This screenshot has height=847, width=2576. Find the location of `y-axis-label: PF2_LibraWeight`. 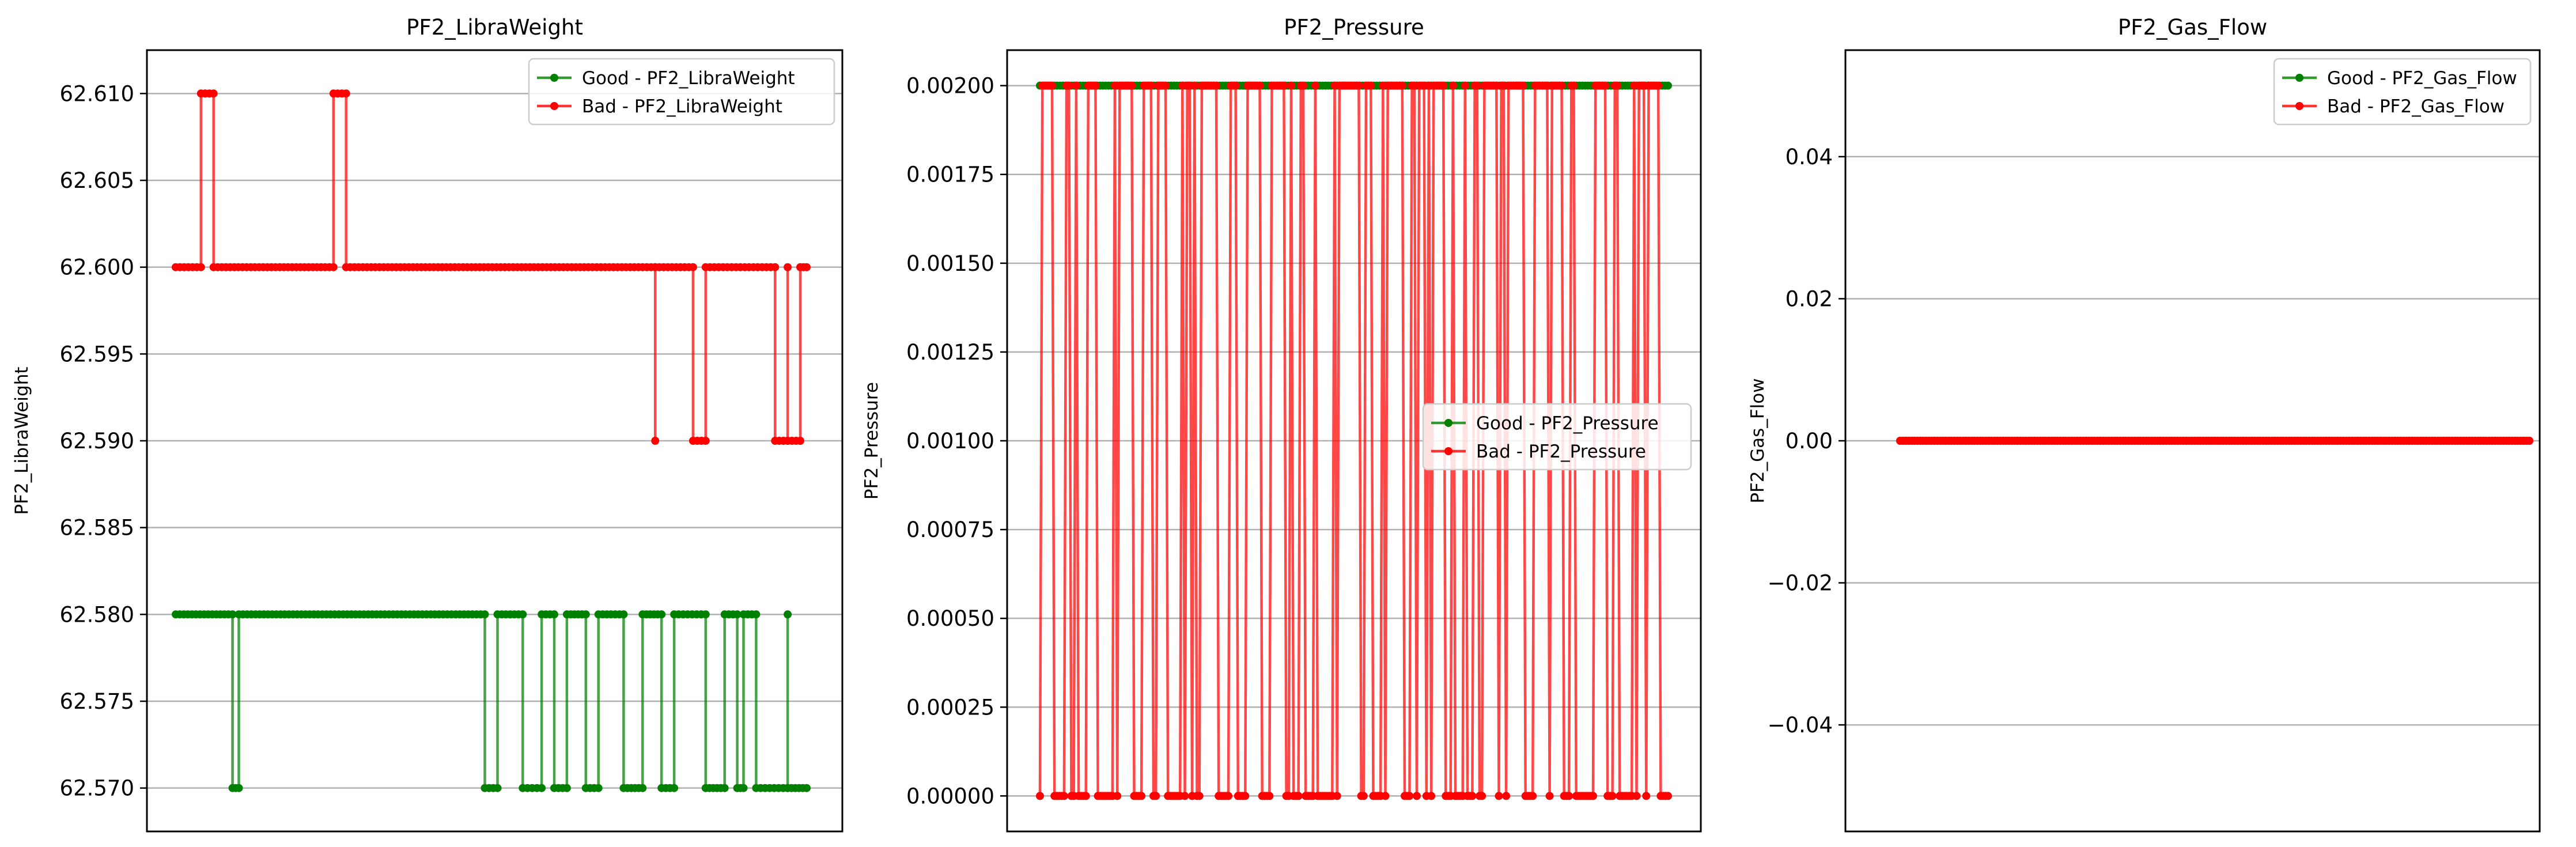

y-axis-label: PF2_LibraWeight is located at coordinates (22, 440).